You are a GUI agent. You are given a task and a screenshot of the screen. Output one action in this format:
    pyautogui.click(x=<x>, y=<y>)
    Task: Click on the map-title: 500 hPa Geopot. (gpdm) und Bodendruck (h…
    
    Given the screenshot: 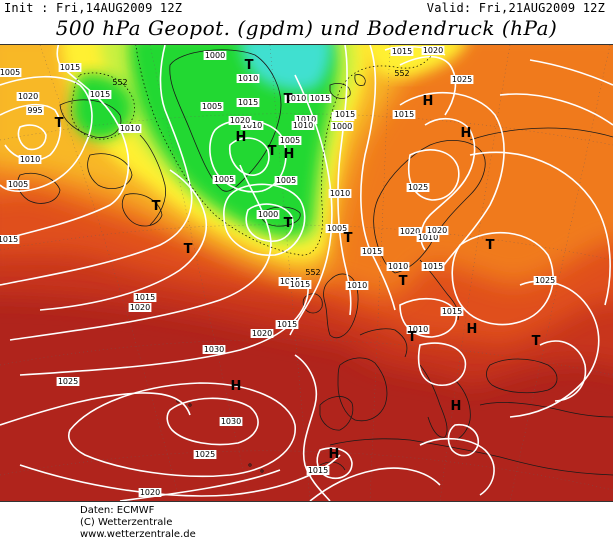 What is the action you would take?
    pyautogui.click(x=306, y=28)
    